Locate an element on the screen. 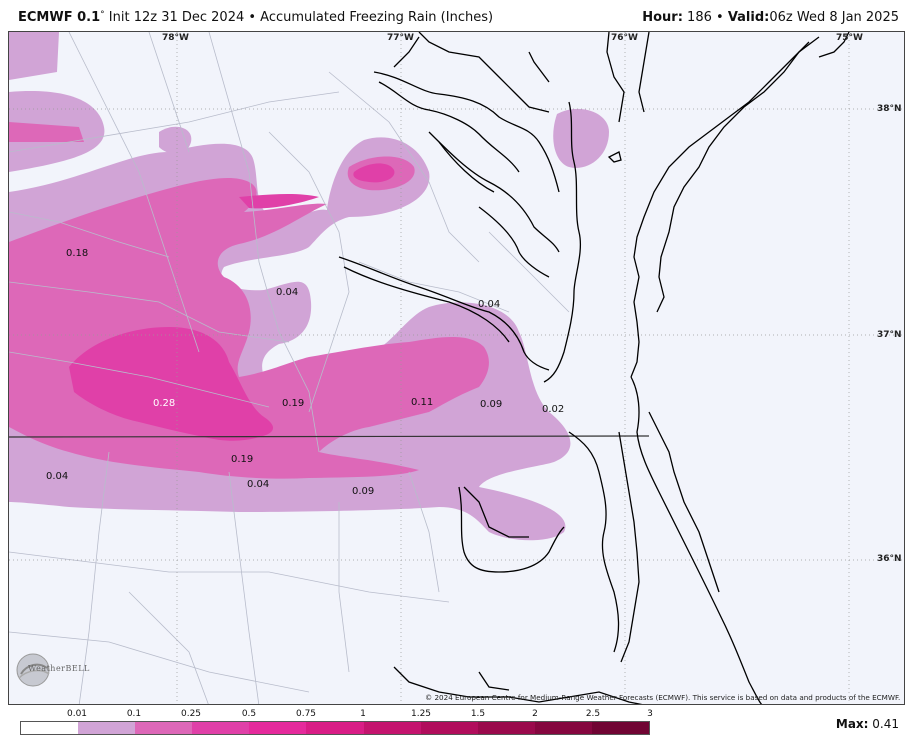 This screenshot has height=750, width=913. state-border is located at coordinates (329, 436).